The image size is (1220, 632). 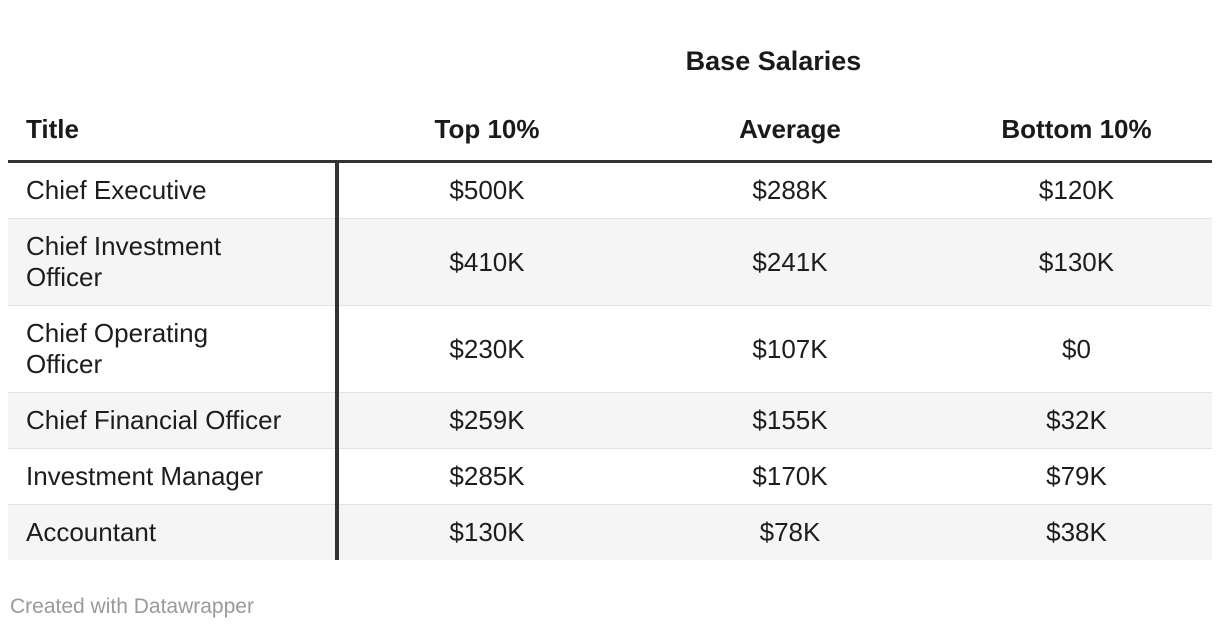 What do you see at coordinates (790, 348) in the screenshot?
I see `cell-average: $107K` at bounding box center [790, 348].